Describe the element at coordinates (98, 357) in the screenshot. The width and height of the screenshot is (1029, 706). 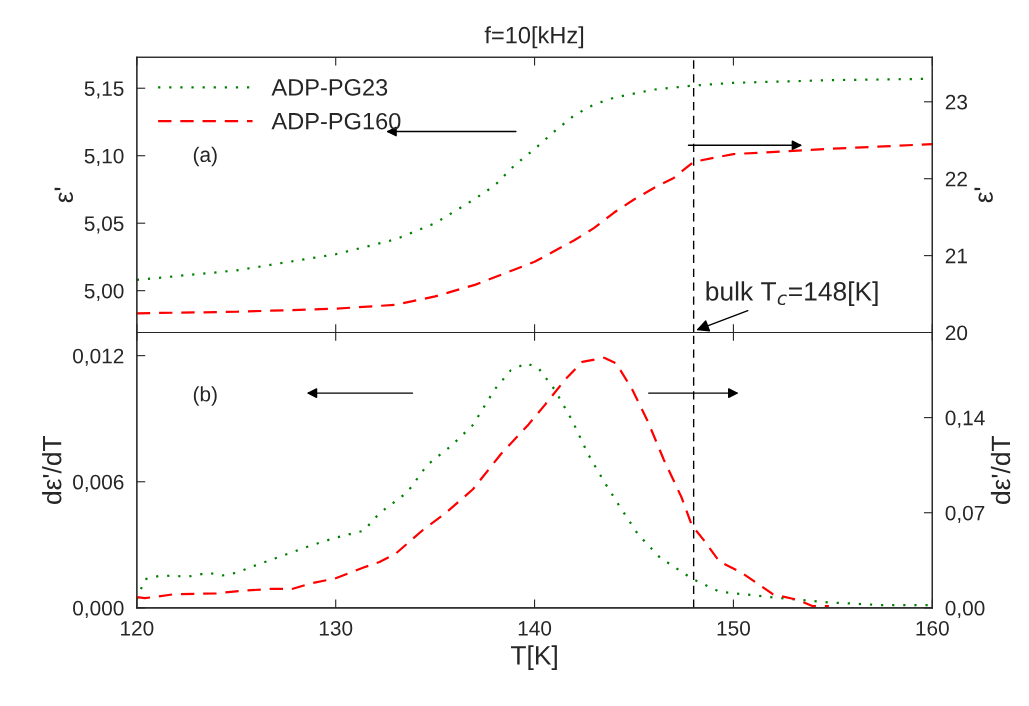
I see `y-tick-label: 0,012` at that location.